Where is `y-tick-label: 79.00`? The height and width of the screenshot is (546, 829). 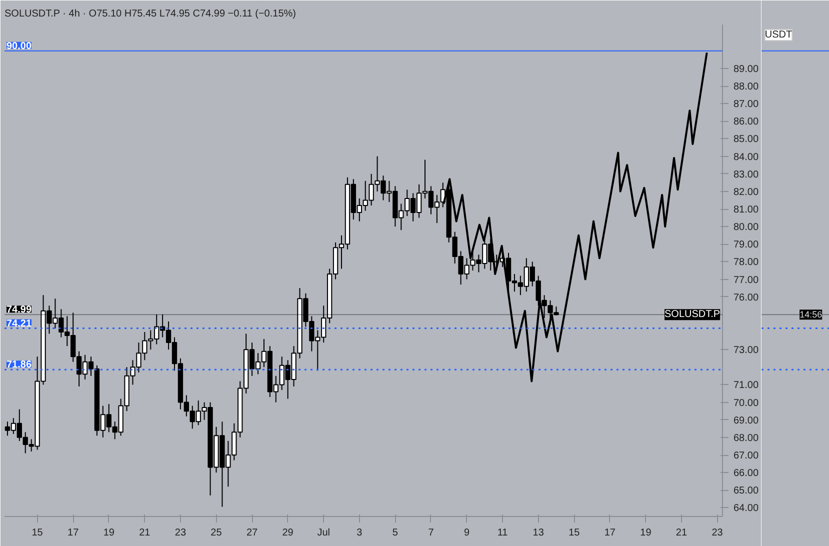
y-tick-label: 79.00 is located at coordinates (746, 245).